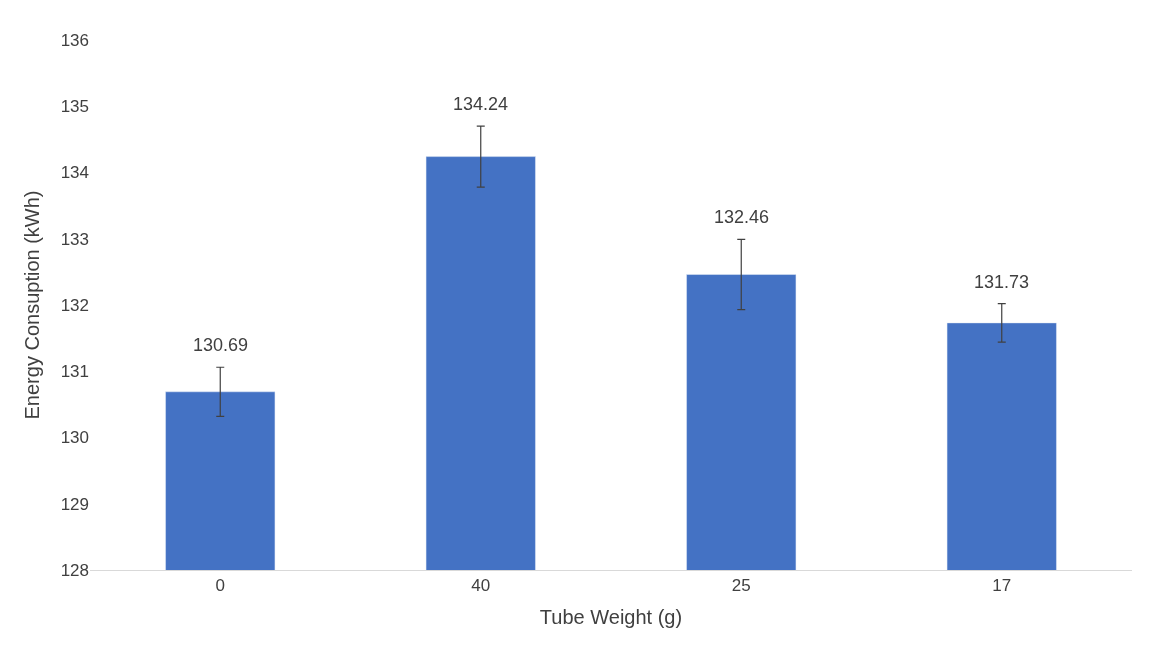 This screenshot has width=1157, height=650. What do you see at coordinates (741, 586) in the screenshot?
I see `x-tick-label: 25` at bounding box center [741, 586].